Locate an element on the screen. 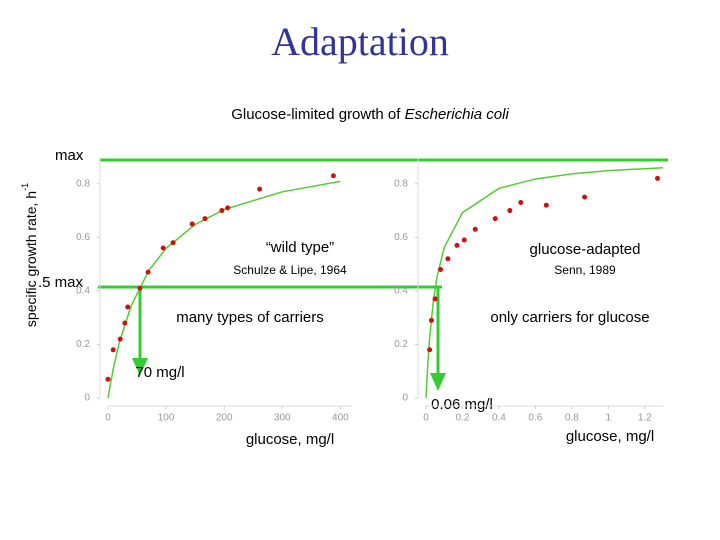 Image resolution: width=720 pixels, height=540 pixels. chart-source: Senn, 1989 is located at coordinates (585, 270).